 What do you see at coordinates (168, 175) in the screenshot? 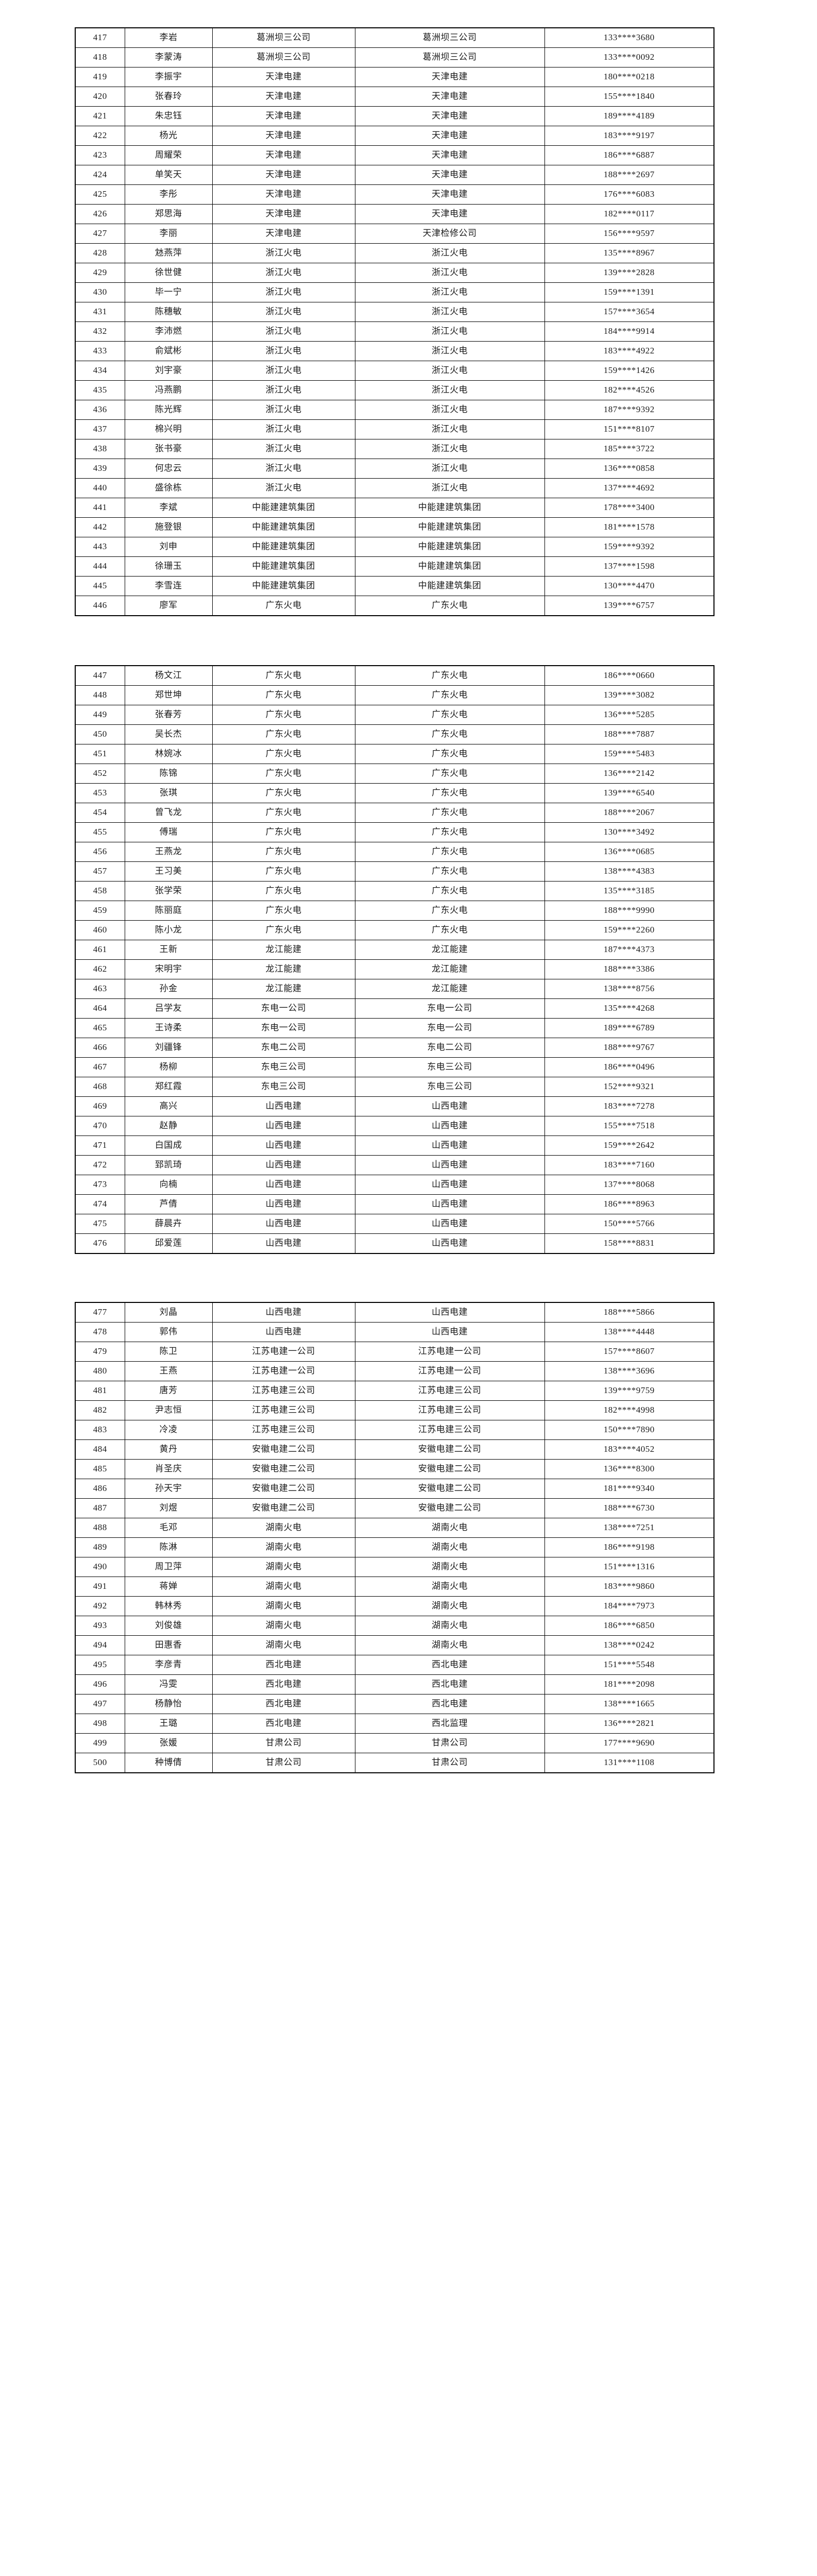
I see `row-name-cell: 单笑天` at bounding box center [168, 175].